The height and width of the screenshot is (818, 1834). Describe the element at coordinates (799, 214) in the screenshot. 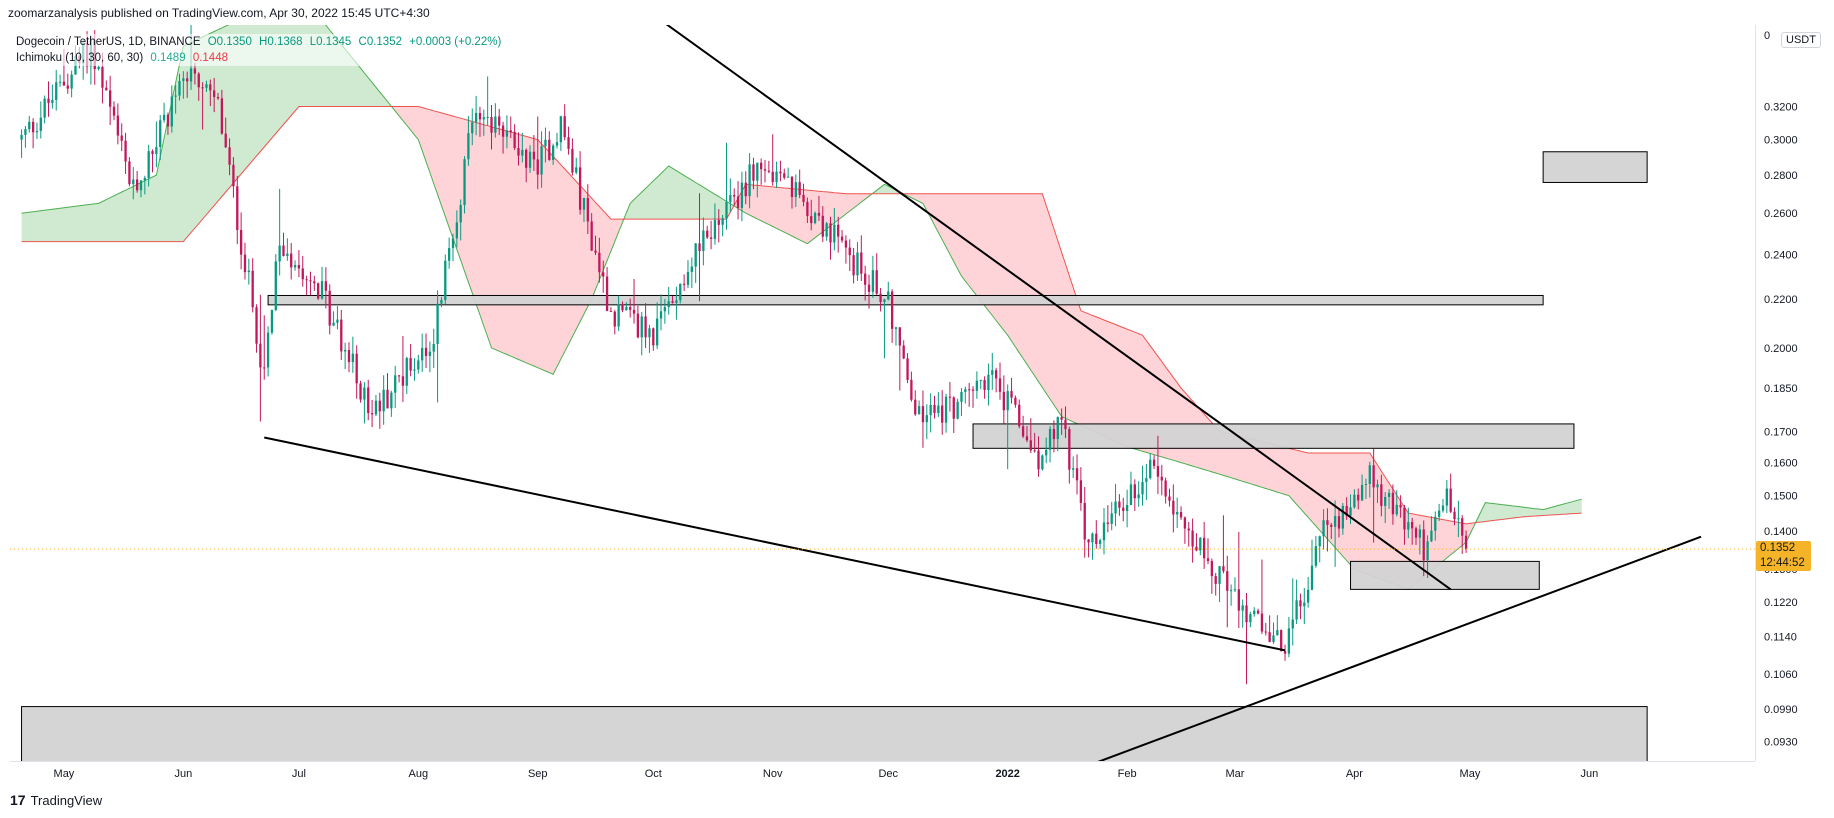

I see `cloud-bearish-segment` at that location.